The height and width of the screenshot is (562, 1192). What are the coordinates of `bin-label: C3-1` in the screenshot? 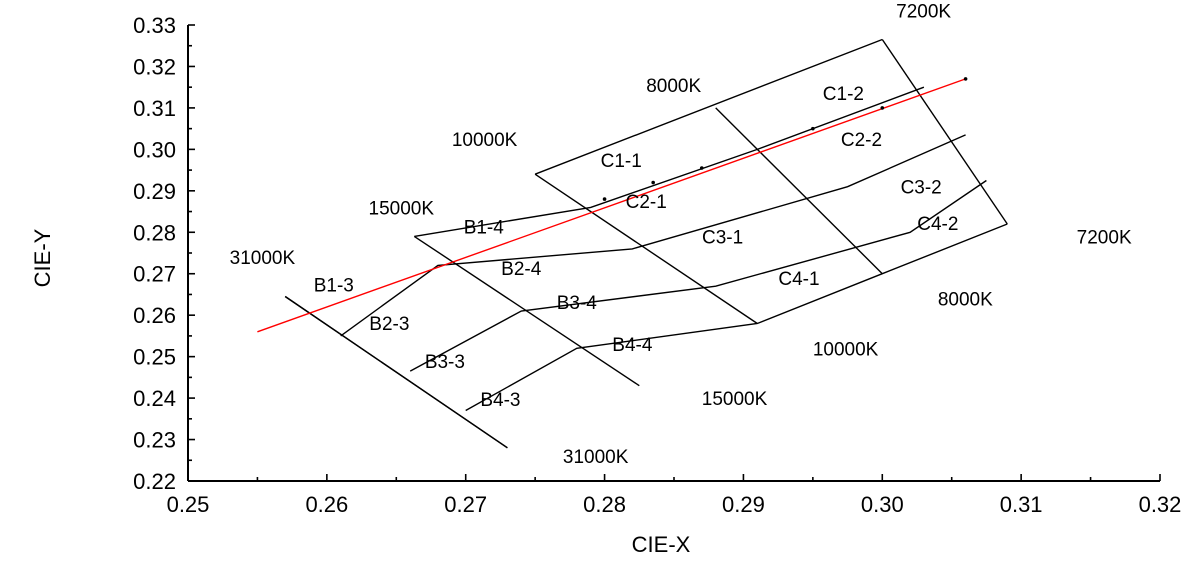 It's located at (722, 237).